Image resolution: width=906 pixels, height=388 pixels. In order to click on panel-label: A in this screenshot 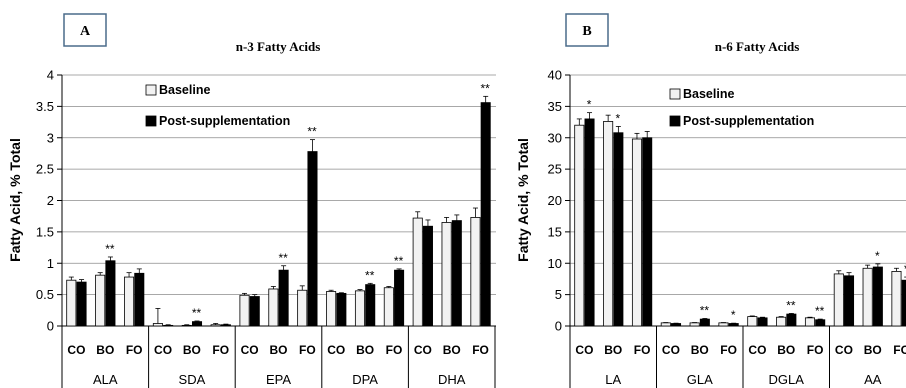, I will do `click(85, 31)`.